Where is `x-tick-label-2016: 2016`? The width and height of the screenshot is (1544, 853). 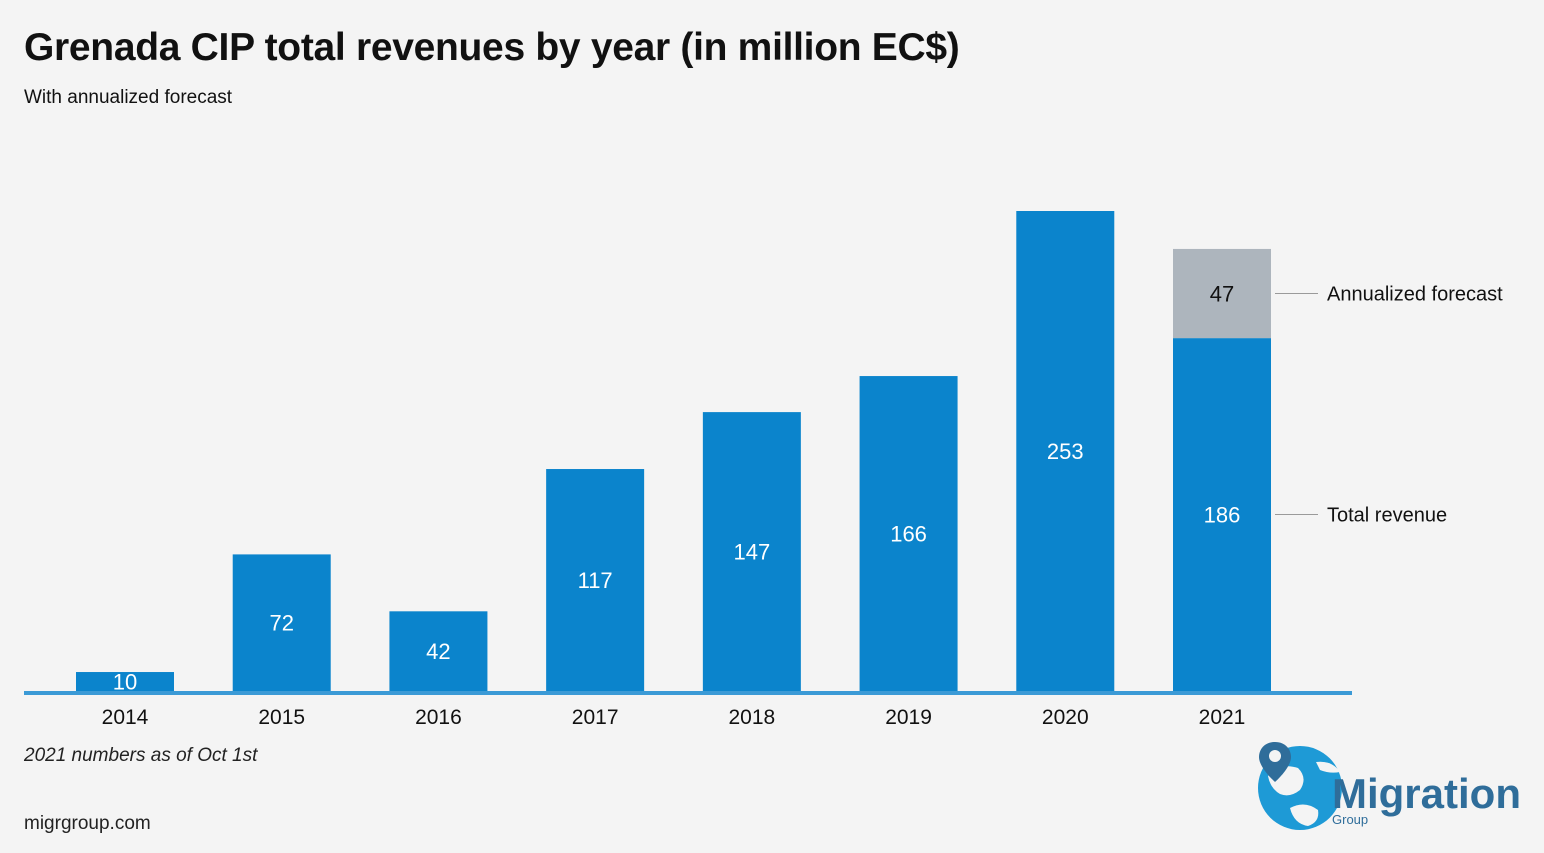
x-tick-label-2016: 2016 is located at coordinates (438, 717).